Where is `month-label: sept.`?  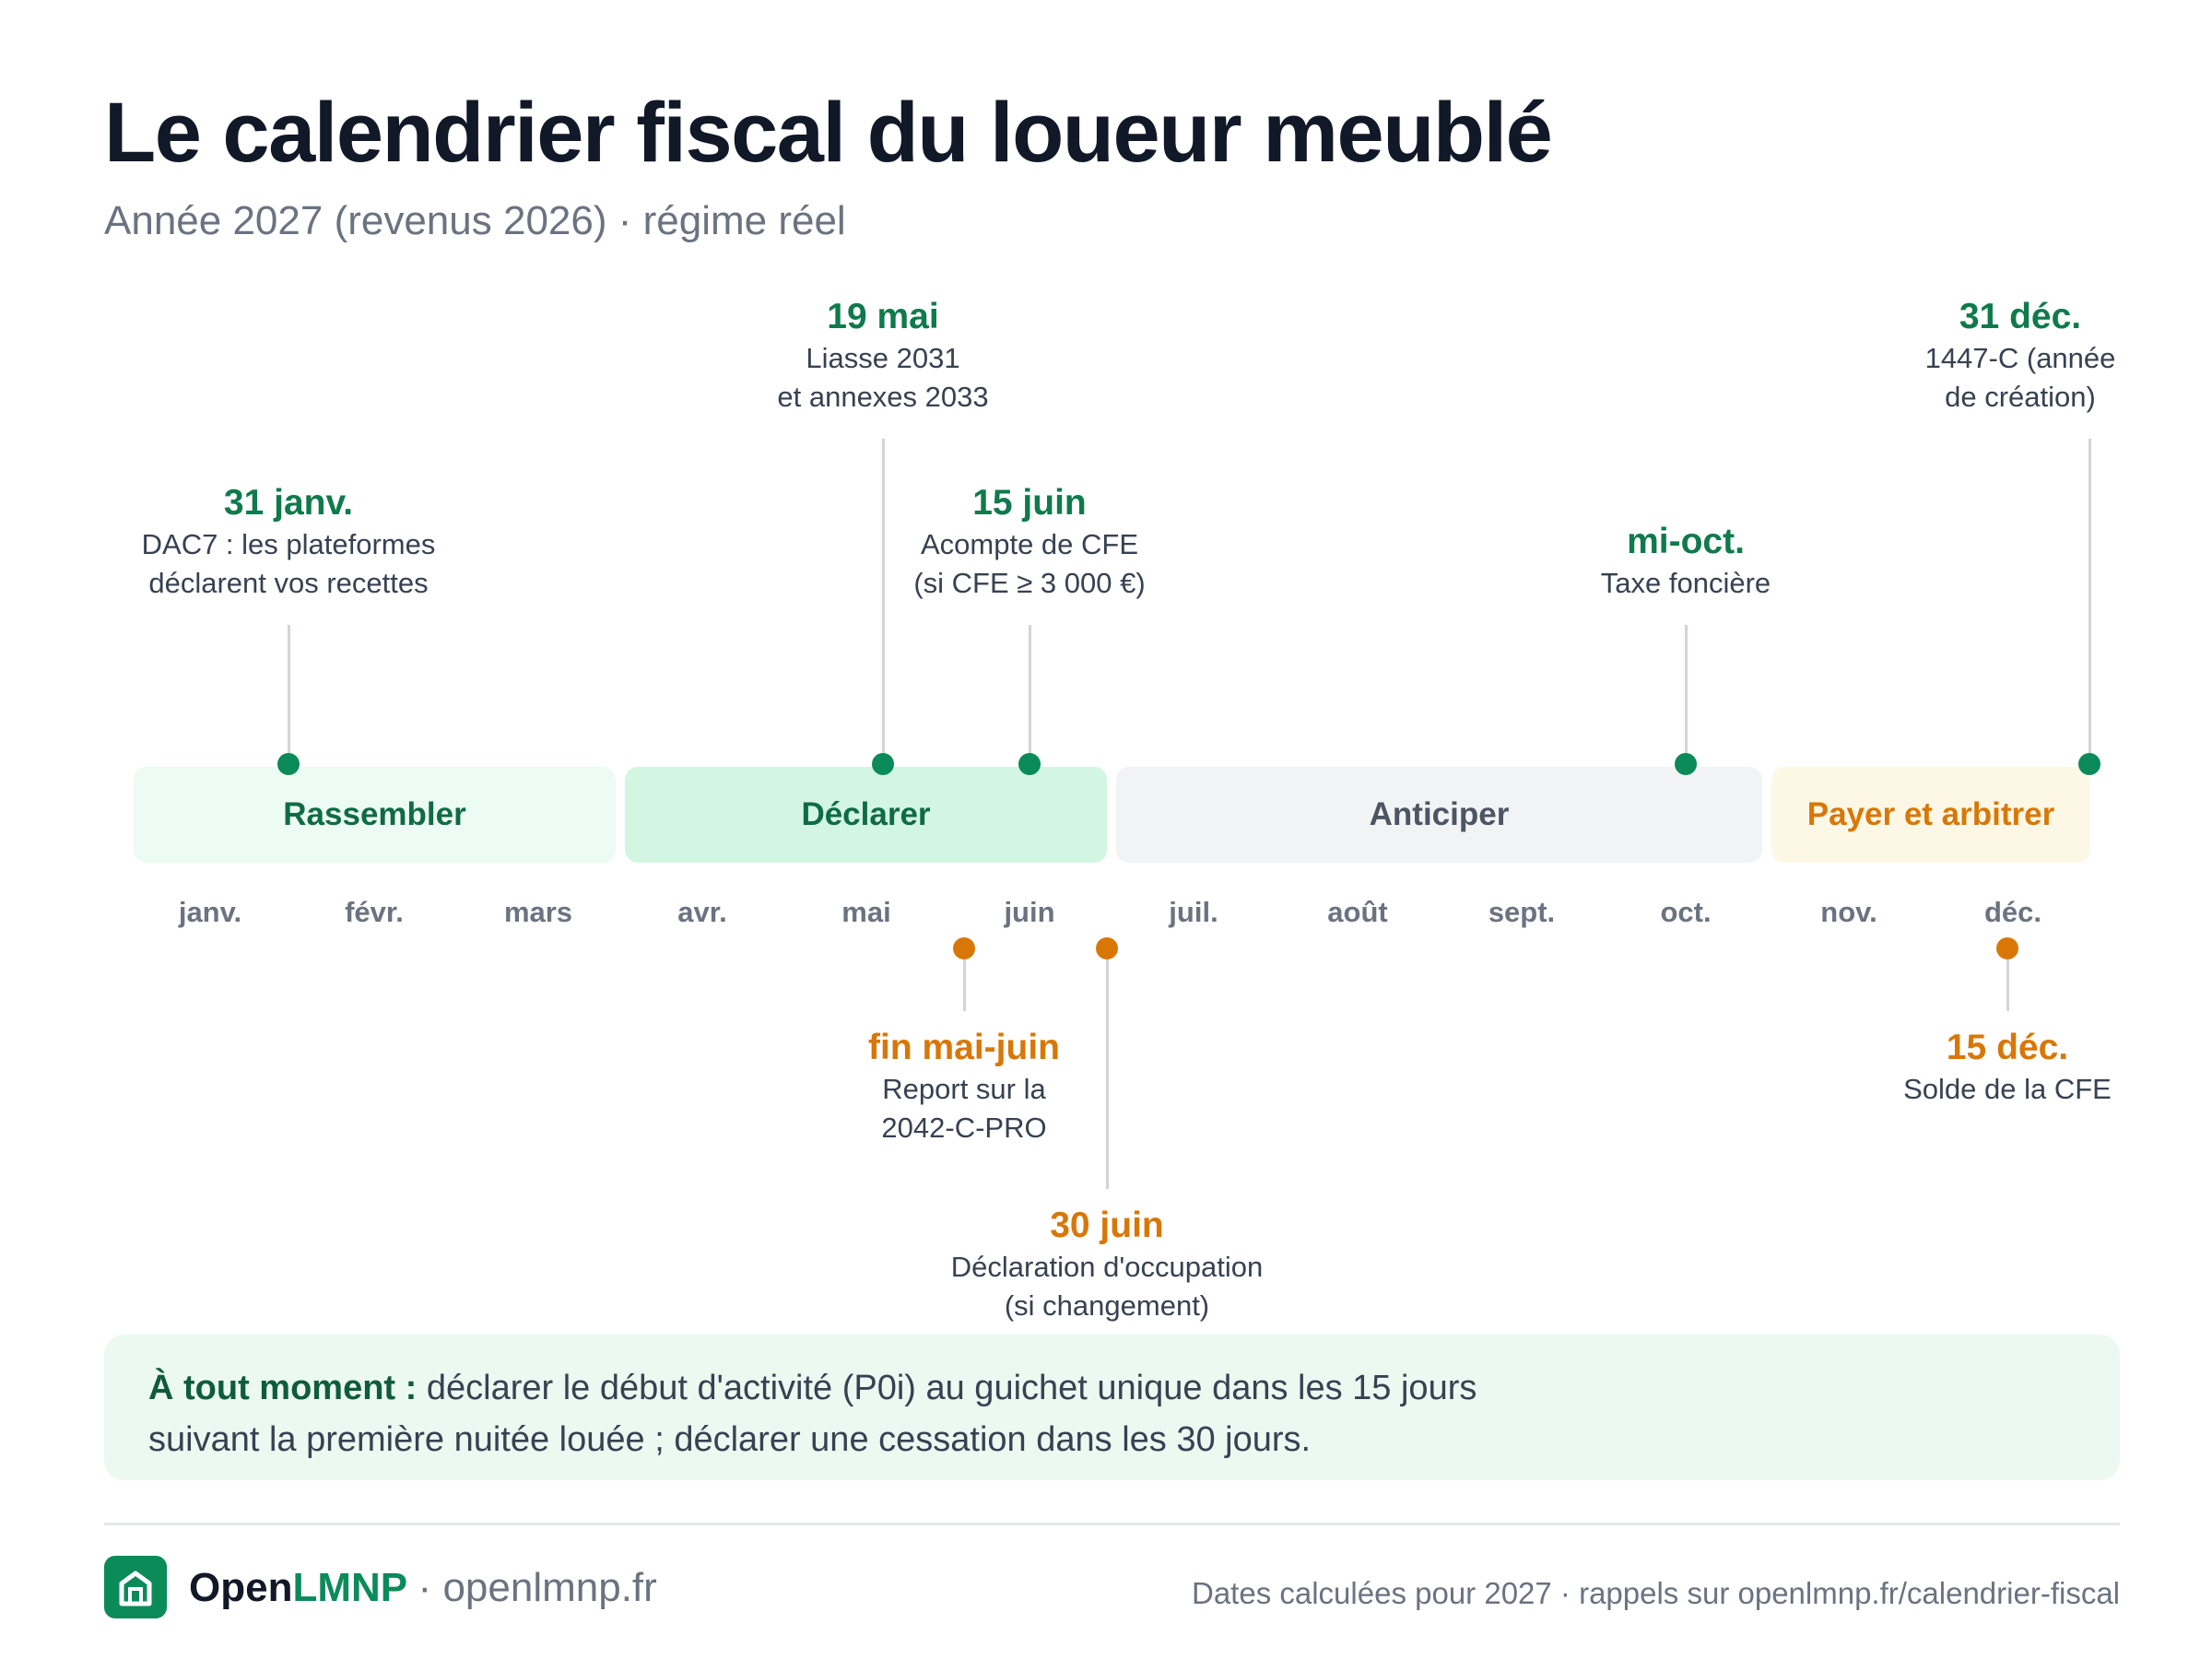 month-label: sept. is located at coordinates (1522, 912).